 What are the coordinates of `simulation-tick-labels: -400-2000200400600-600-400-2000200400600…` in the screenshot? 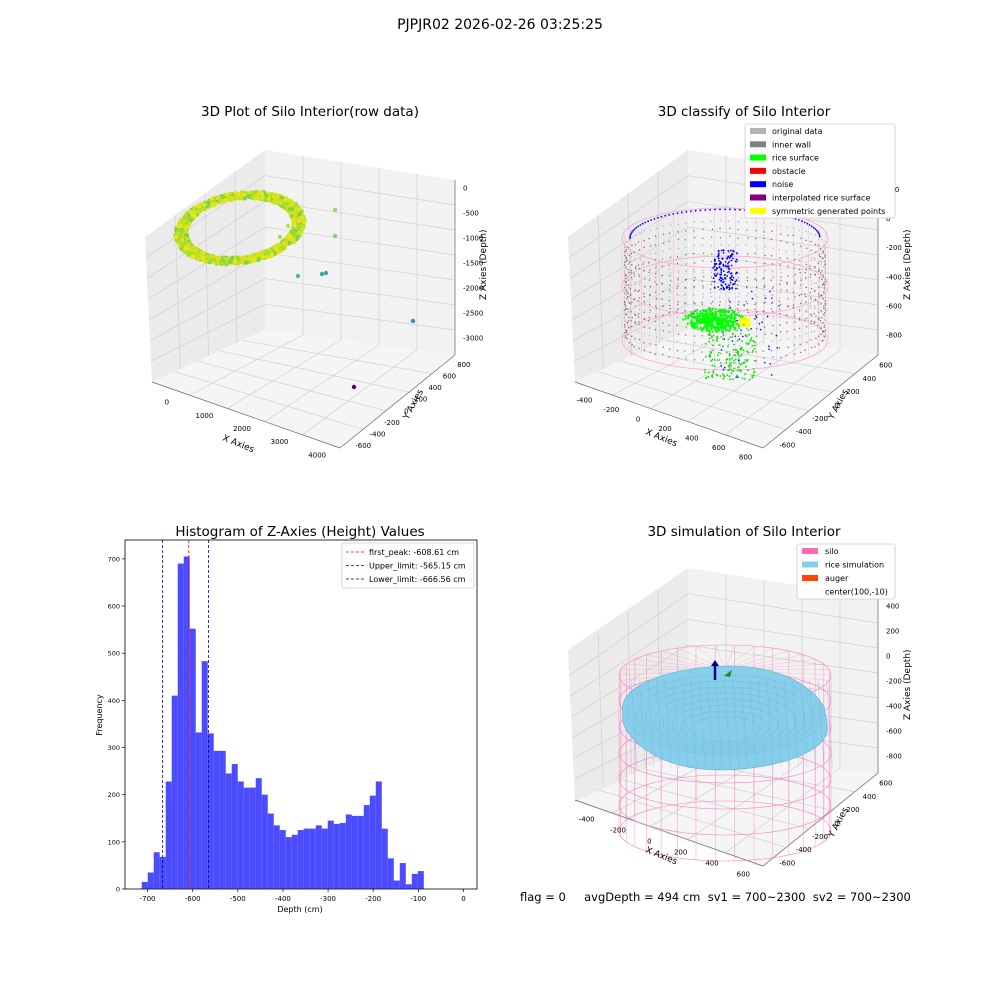 It's located at (740, 741).